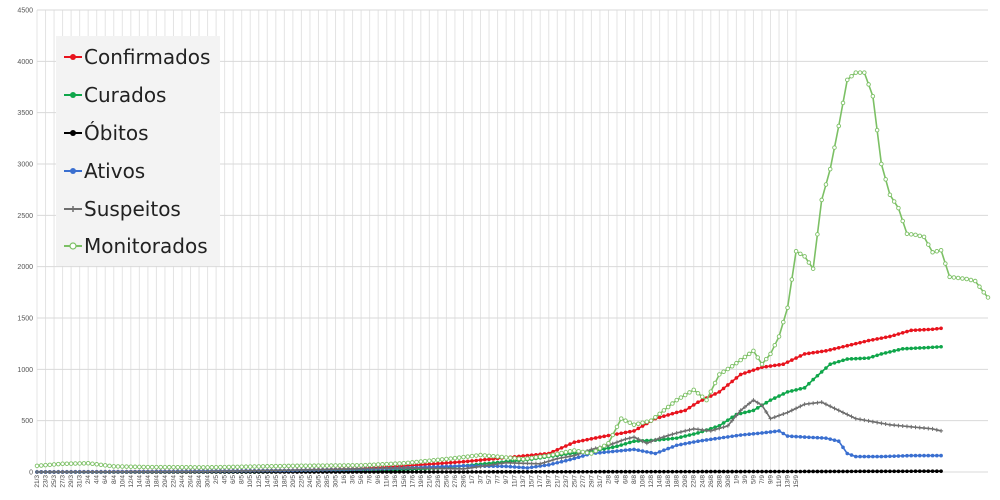 Image resolution: width=1000 pixels, height=500 pixels. Describe the element at coordinates (608, 479) in the screenshot. I see `x-tick-label: 2/8` at that location.